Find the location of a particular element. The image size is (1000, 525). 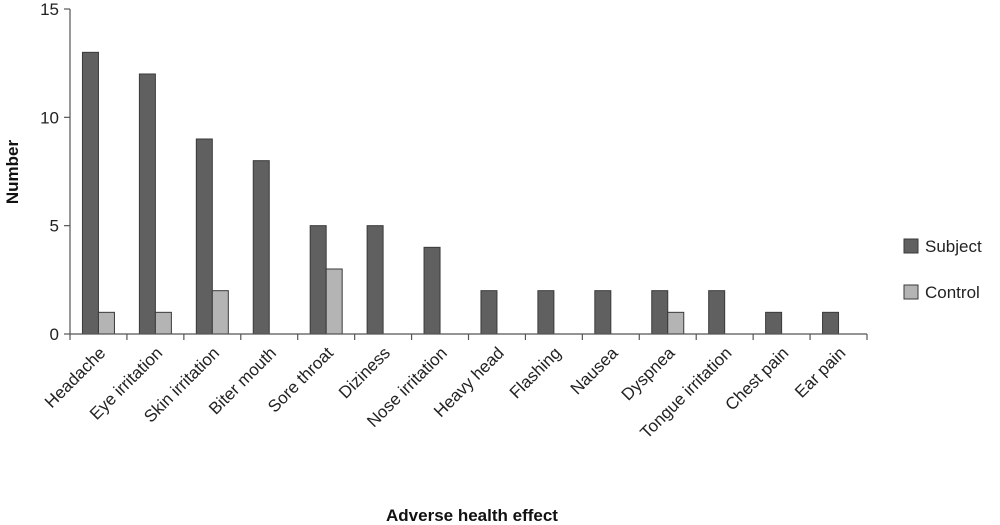

legend-label-control: Control is located at coordinates (952, 292).